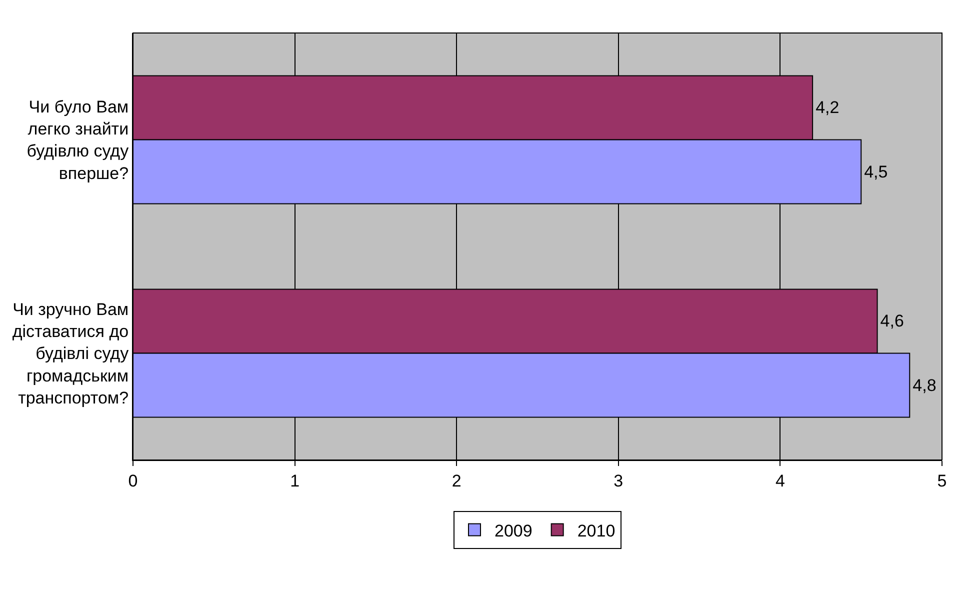 The height and width of the screenshot is (590, 959). What do you see at coordinates (71, 354) in the screenshot?
I see `y-tick-label: Чи зручно Вам діставатися до будівлі суду громадським транспортом?` at bounding box center [71, 354].